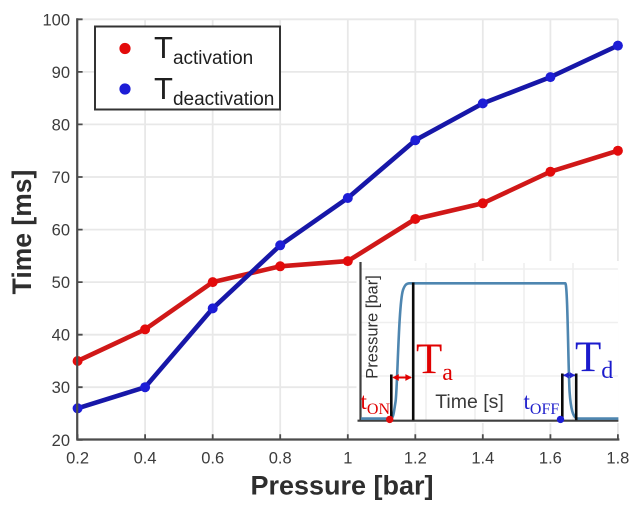  What do you see at coordinates (280, 459) in the screenshot?
I see `svg-text: 0.8` at bounding box center [280, 459].